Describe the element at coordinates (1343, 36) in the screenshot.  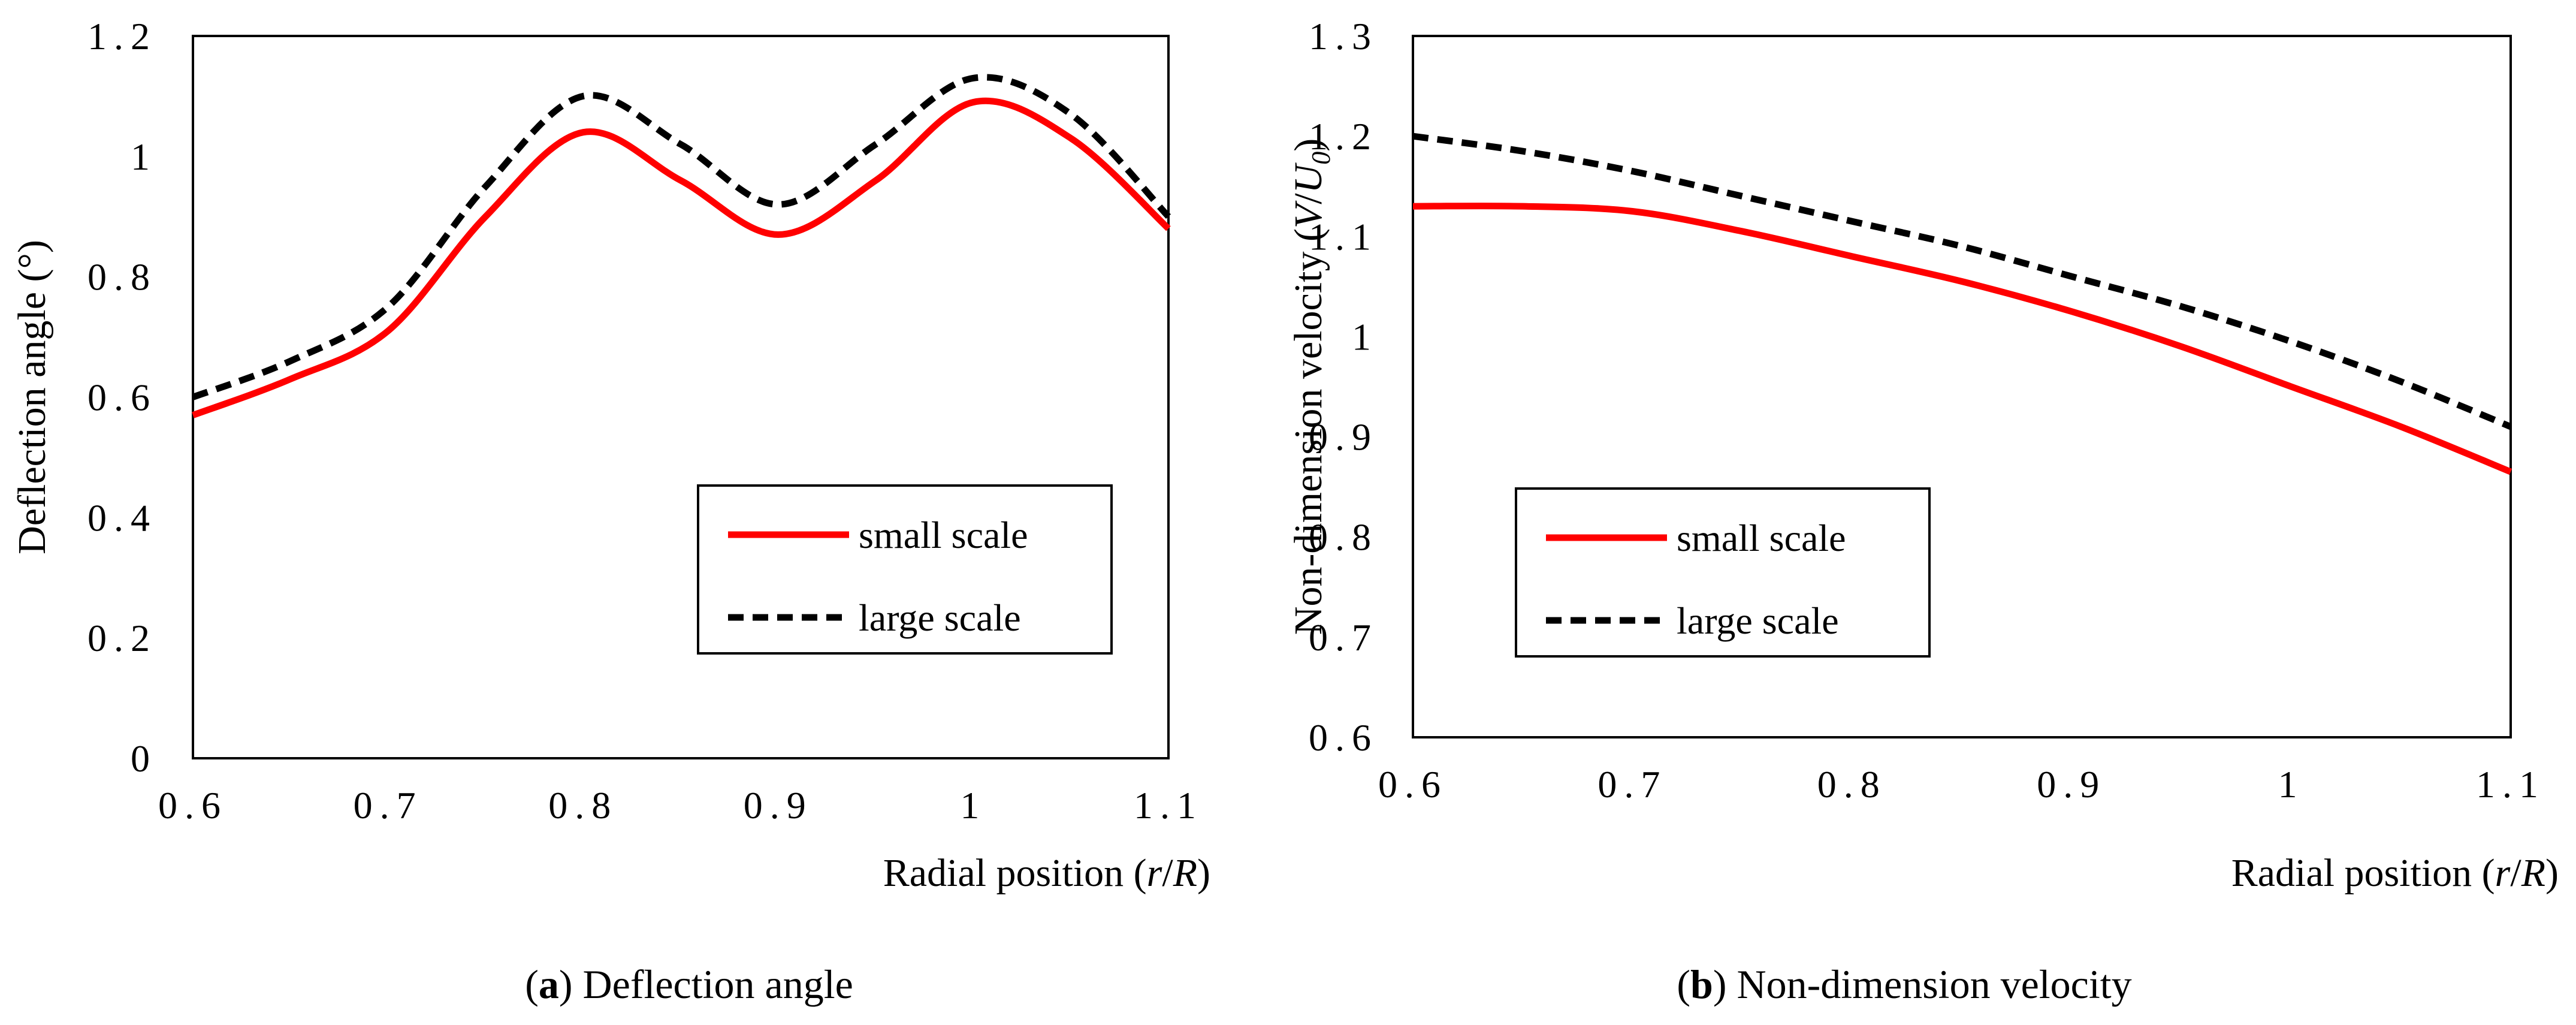
I see `y-tick-label: 1.3` at that location.